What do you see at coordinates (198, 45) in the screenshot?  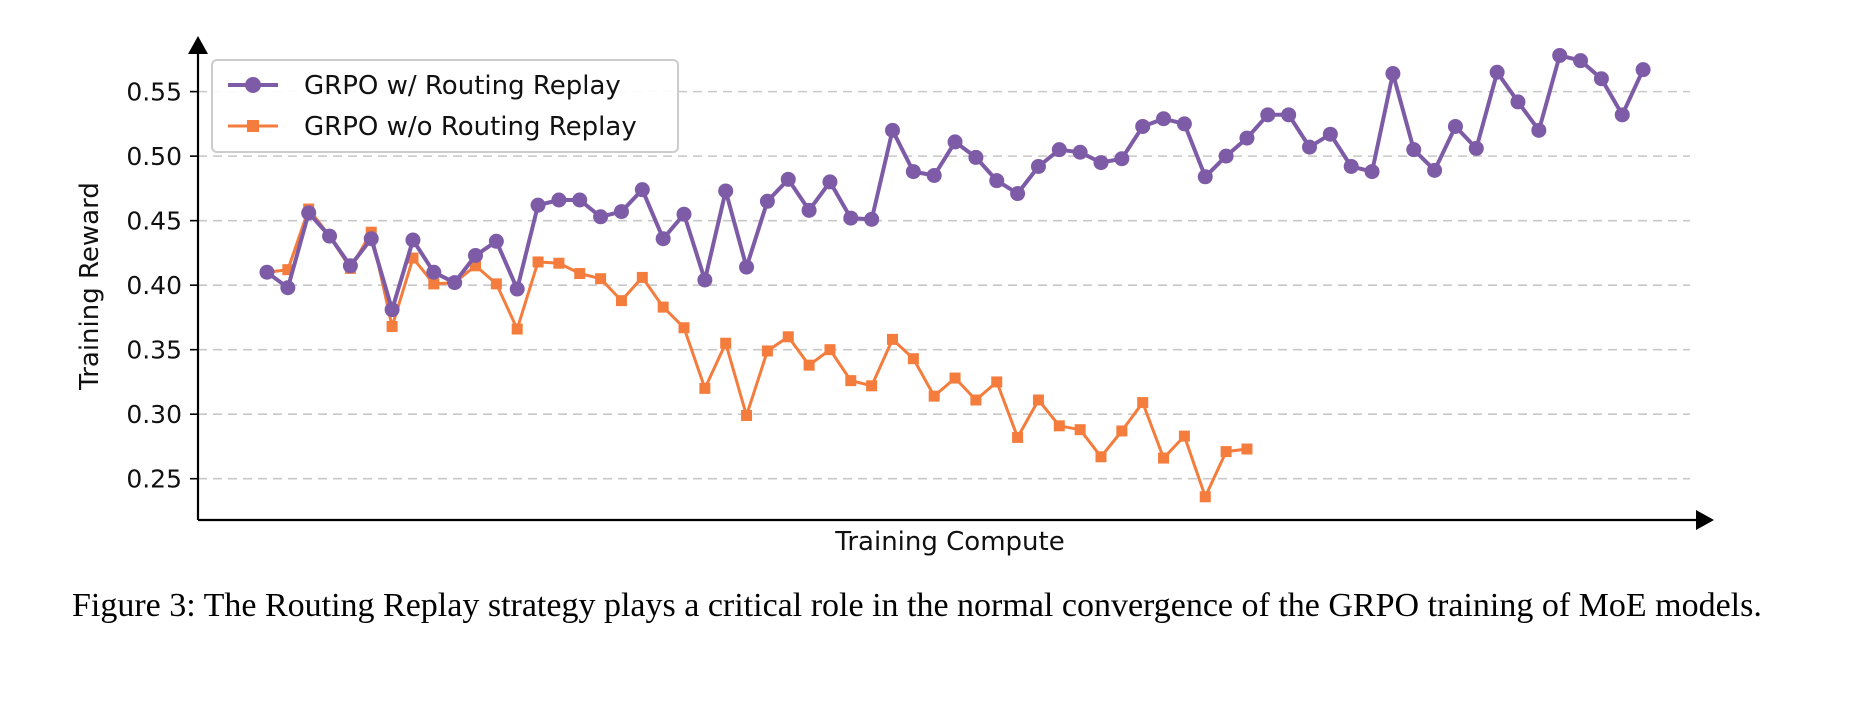 I see `y-axis-arrow` at bounding box center [198, 45].